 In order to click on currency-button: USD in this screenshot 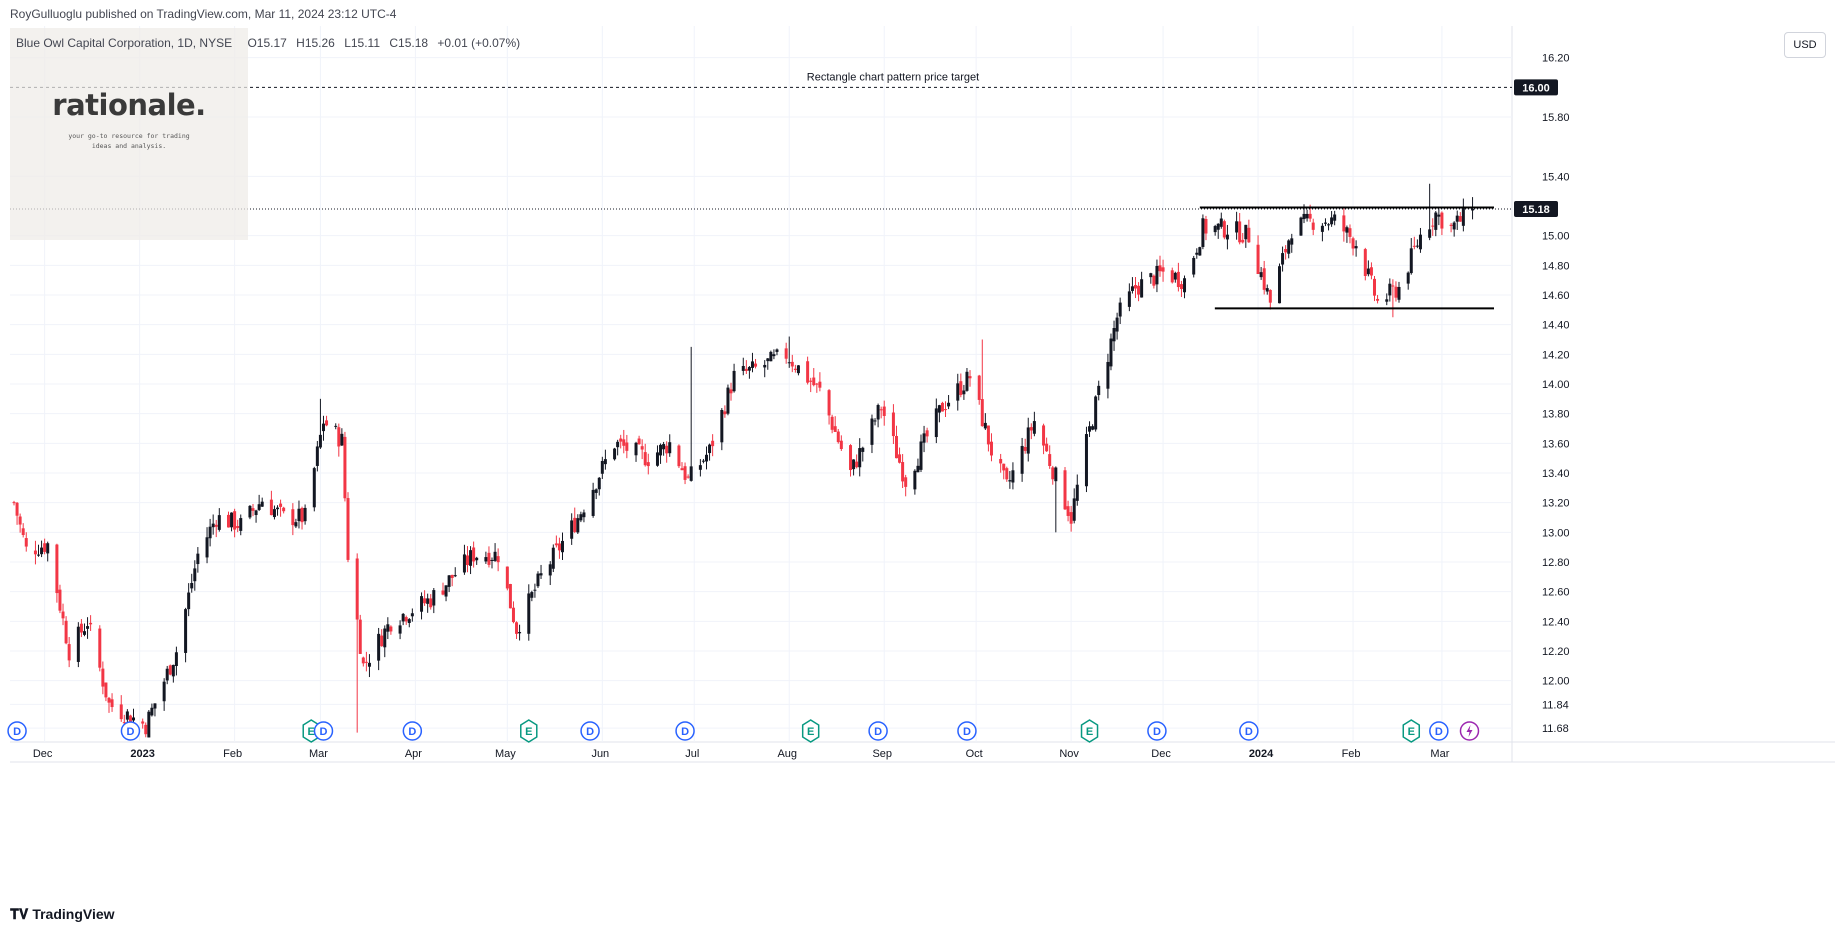, I will do `click(1805, 45)`.